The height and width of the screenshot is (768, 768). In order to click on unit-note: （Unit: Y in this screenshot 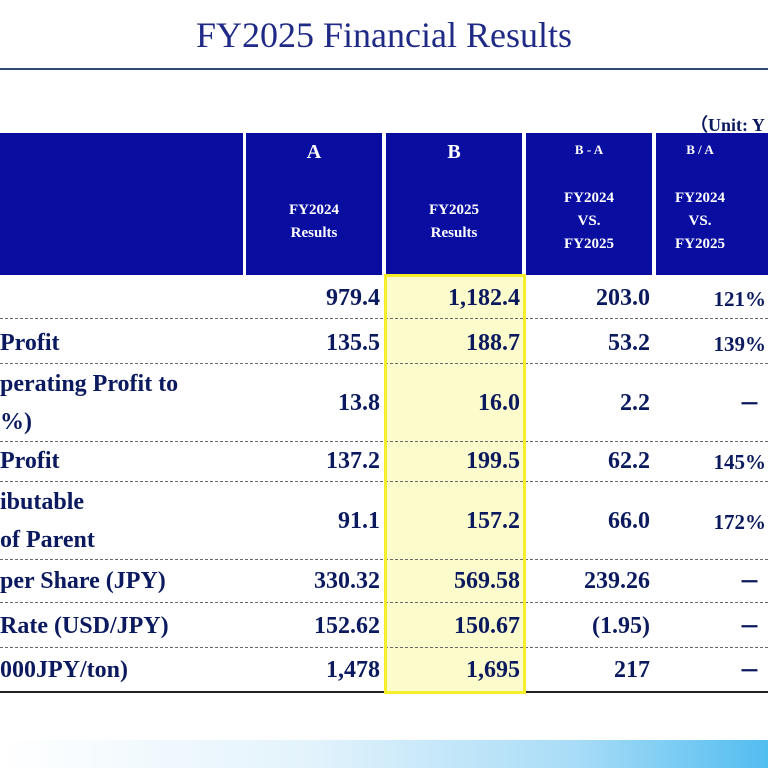, I will do `click(727, 125)`.